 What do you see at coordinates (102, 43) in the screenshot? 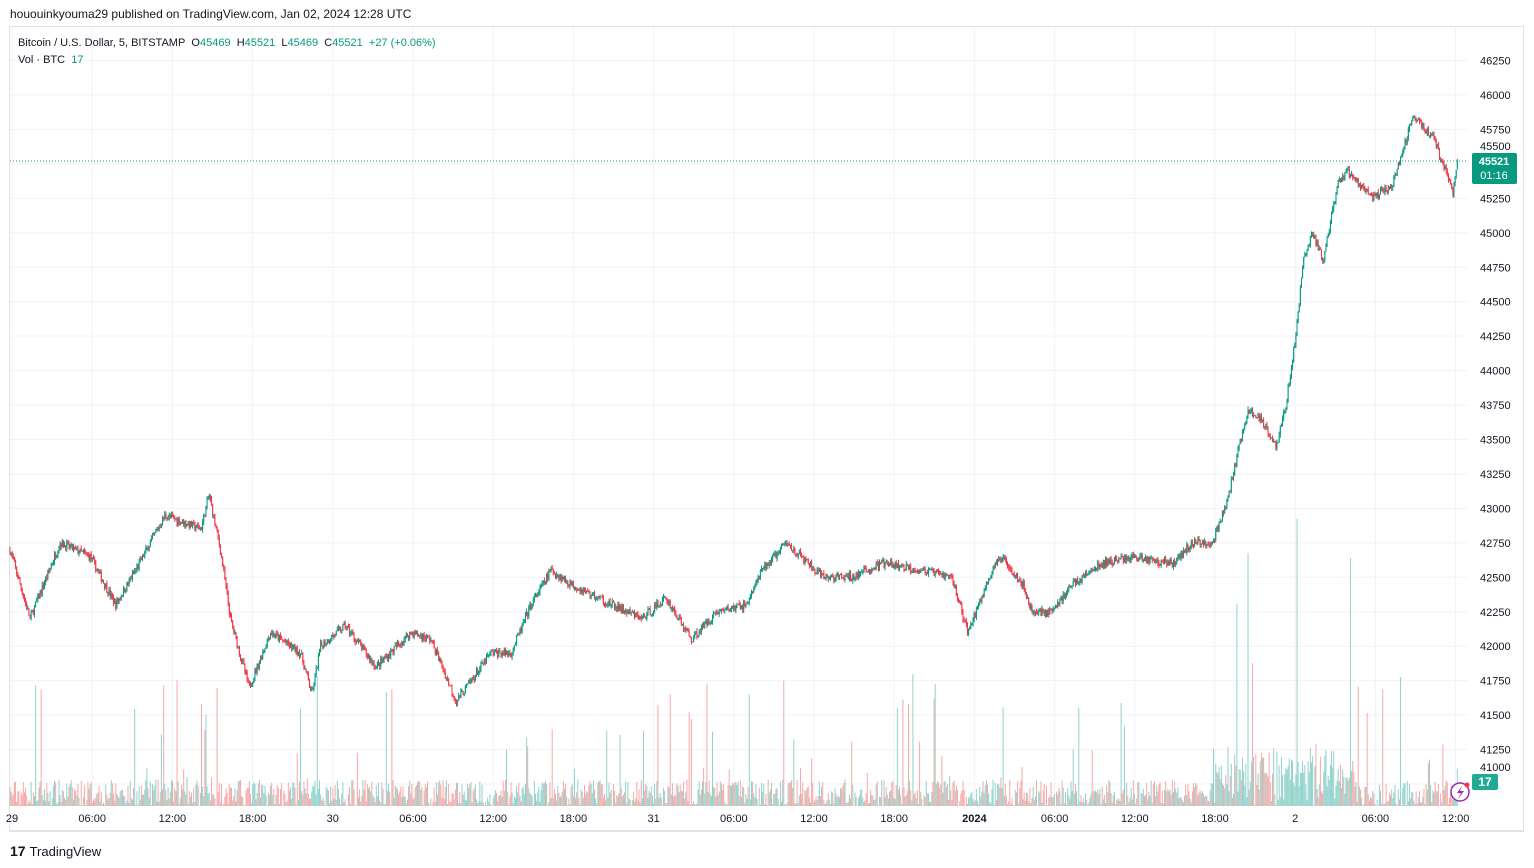
I see `symbol-title: Bitcoin / U.S. Dollar, 5, BITSTAMP` at bounding box center [102, 43].